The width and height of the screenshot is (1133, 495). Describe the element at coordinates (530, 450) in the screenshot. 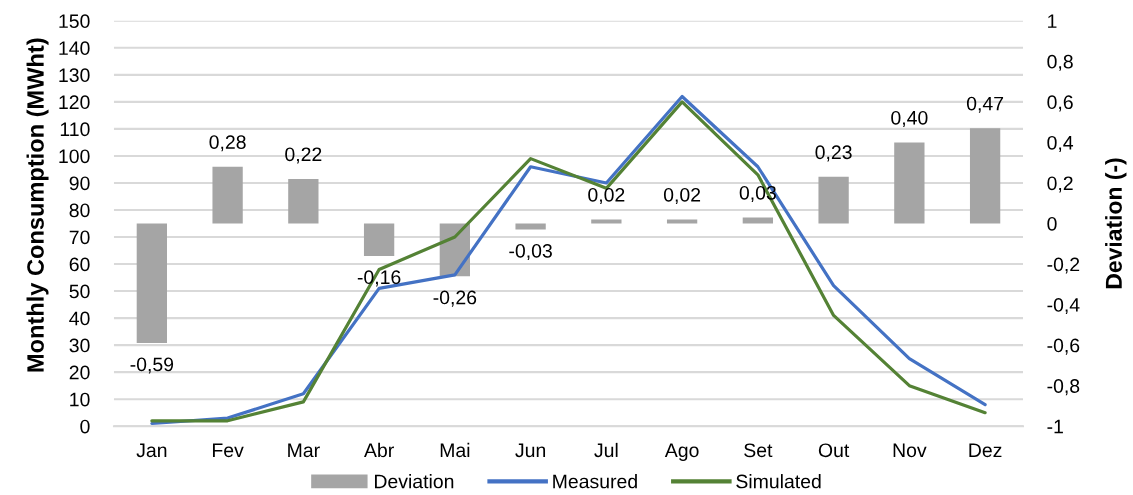

I see `x-tick-label: Jun` at that location.